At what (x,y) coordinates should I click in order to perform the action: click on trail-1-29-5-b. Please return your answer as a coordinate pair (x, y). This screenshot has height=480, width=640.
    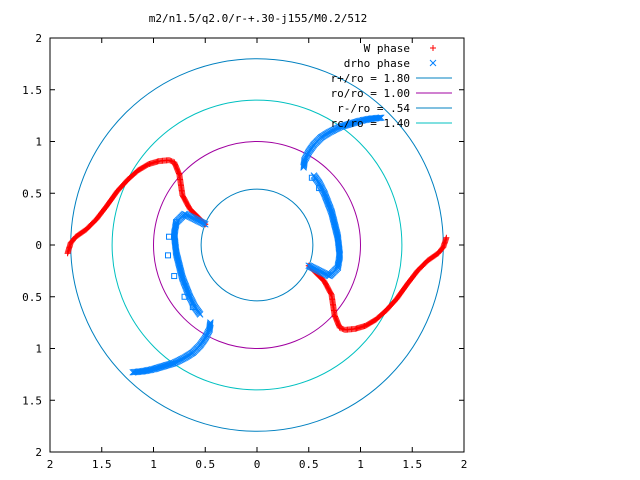
    Looking at the image, I should click on (147, 370).